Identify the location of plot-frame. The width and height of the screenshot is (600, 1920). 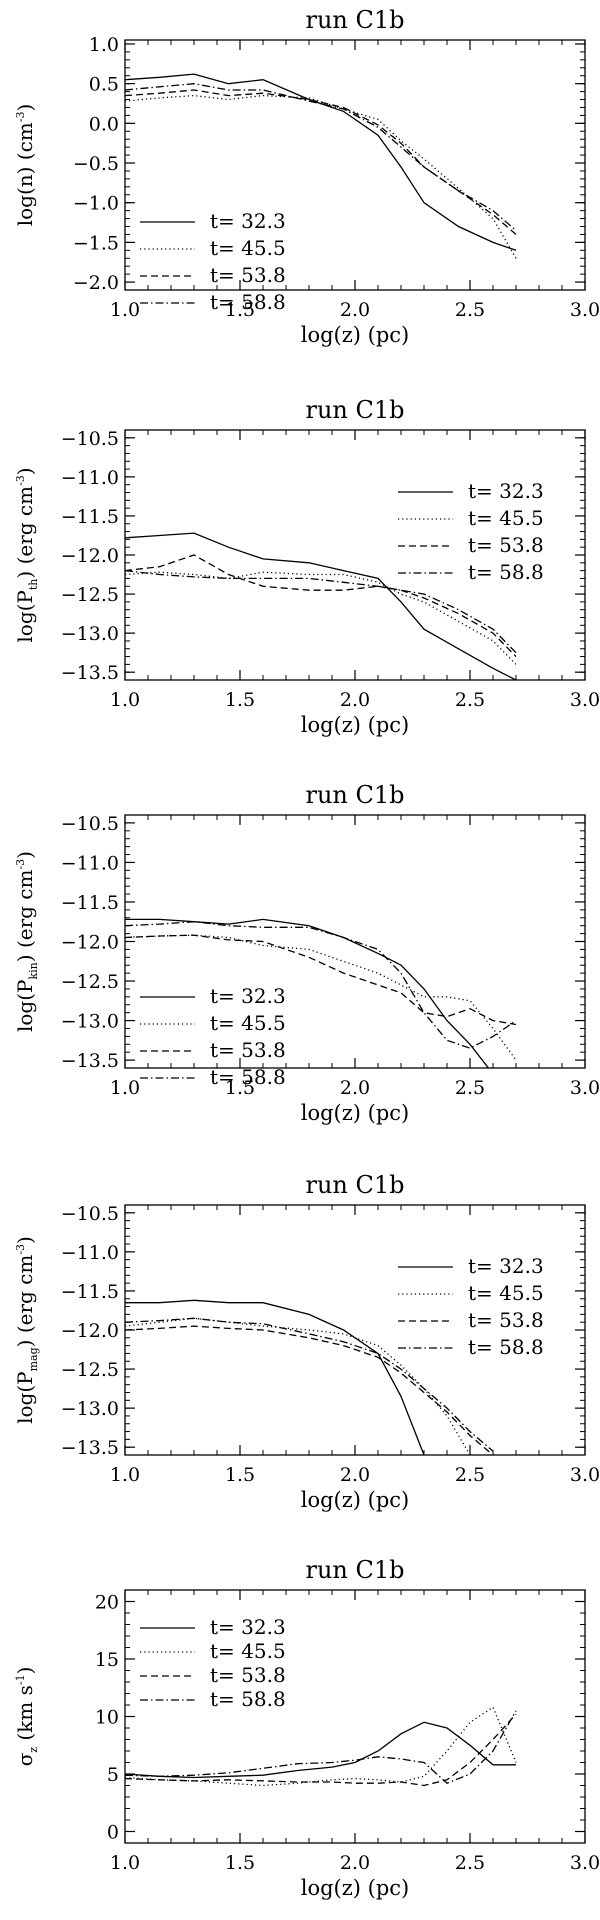
(355, 165).